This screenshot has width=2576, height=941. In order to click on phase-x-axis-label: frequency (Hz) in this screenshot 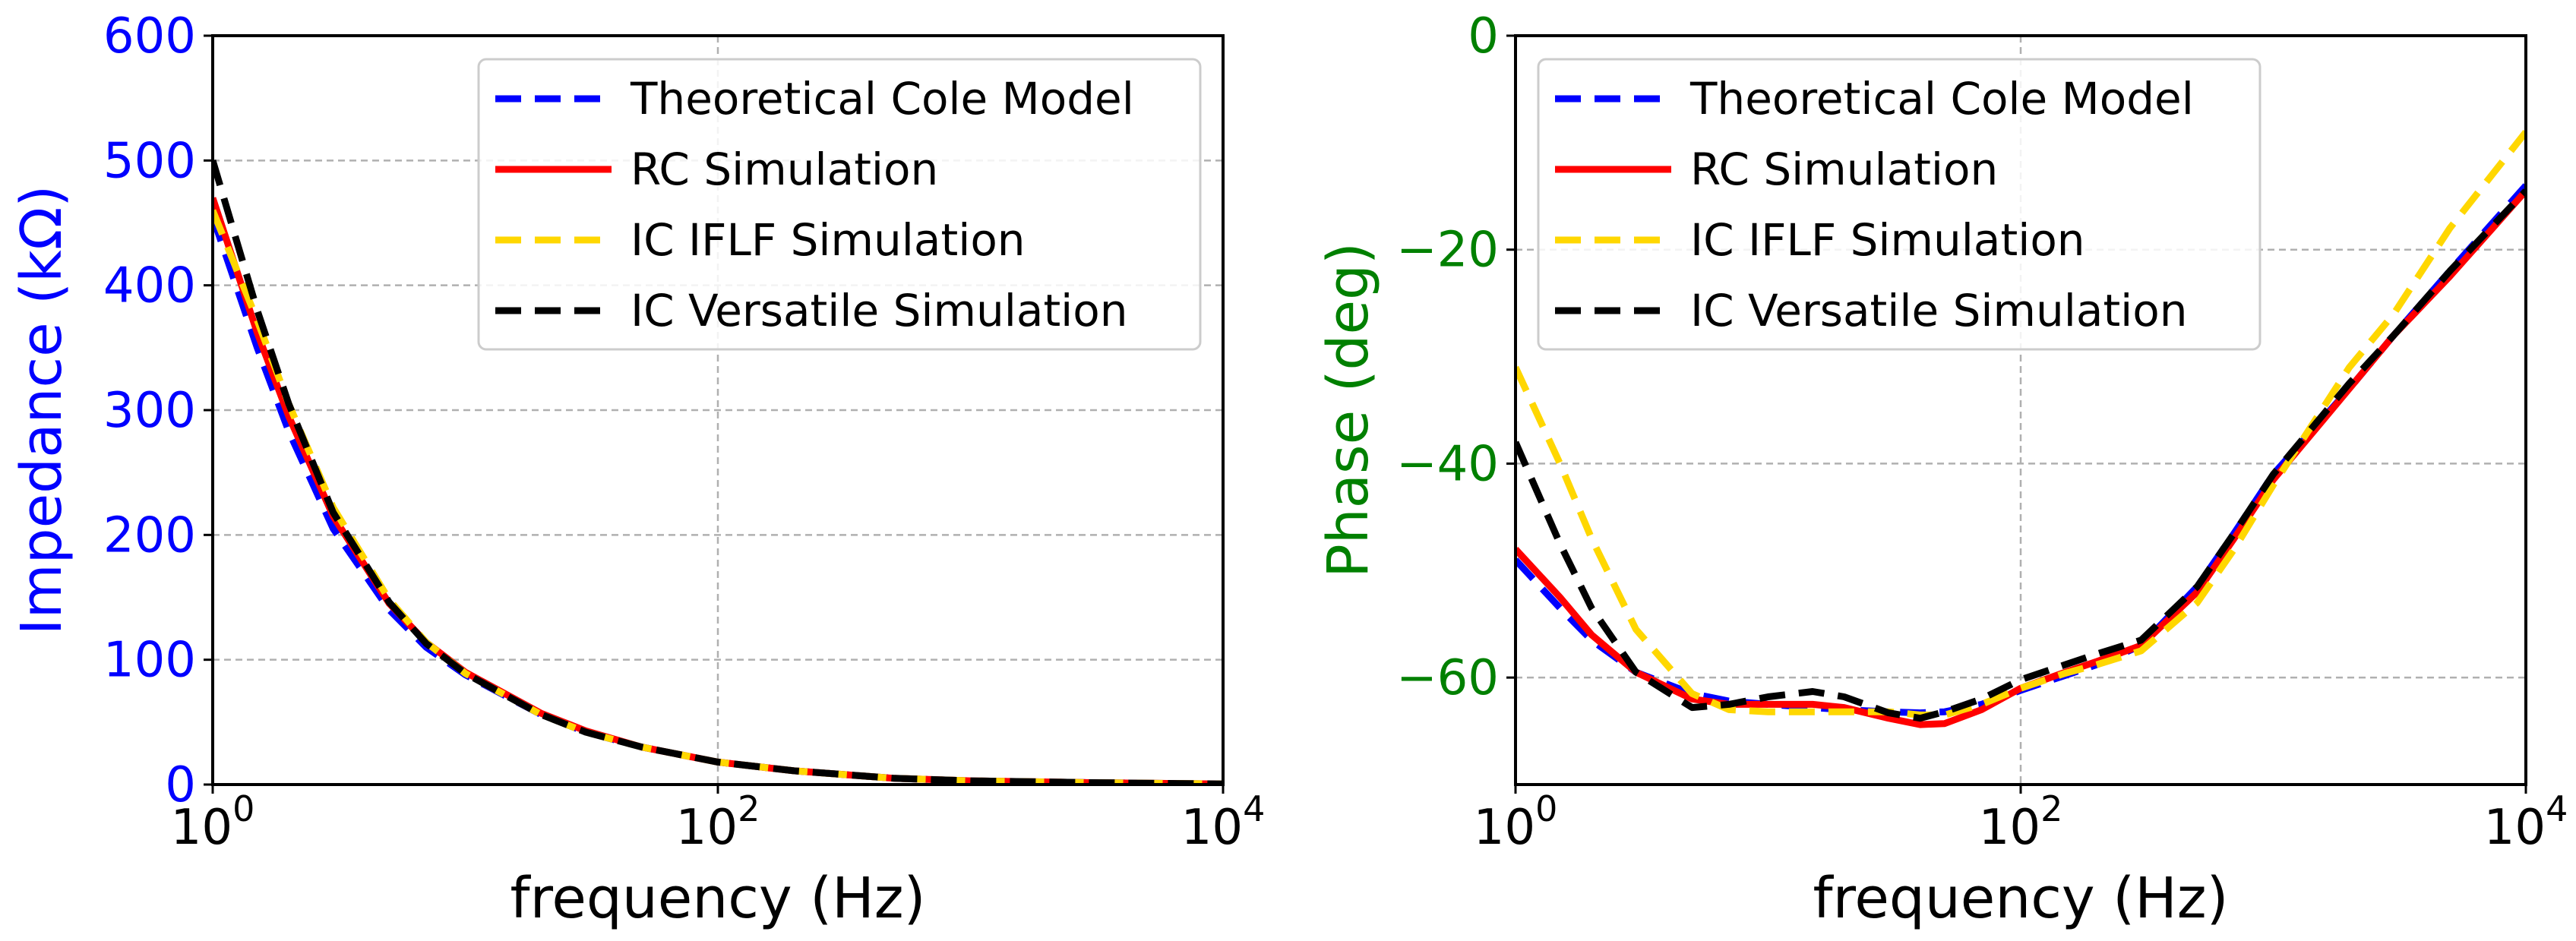, I will do `click(2021, 898)`.